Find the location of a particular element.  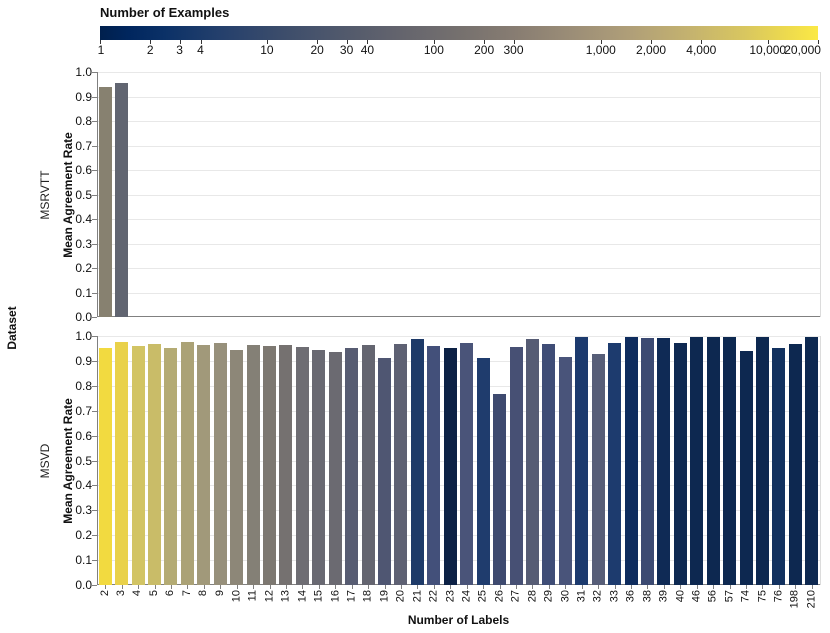

x-tick-label-text: 4 is located at coordinates (137, 593).